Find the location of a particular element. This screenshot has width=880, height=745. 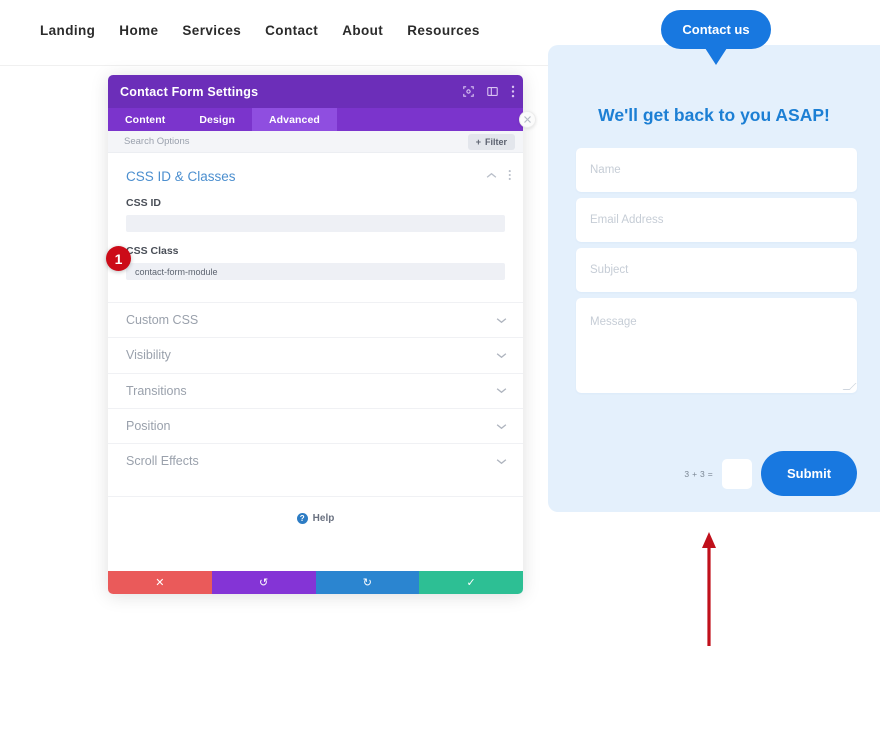

tab-advanced: Advanced is located at coordinates (294, 119).